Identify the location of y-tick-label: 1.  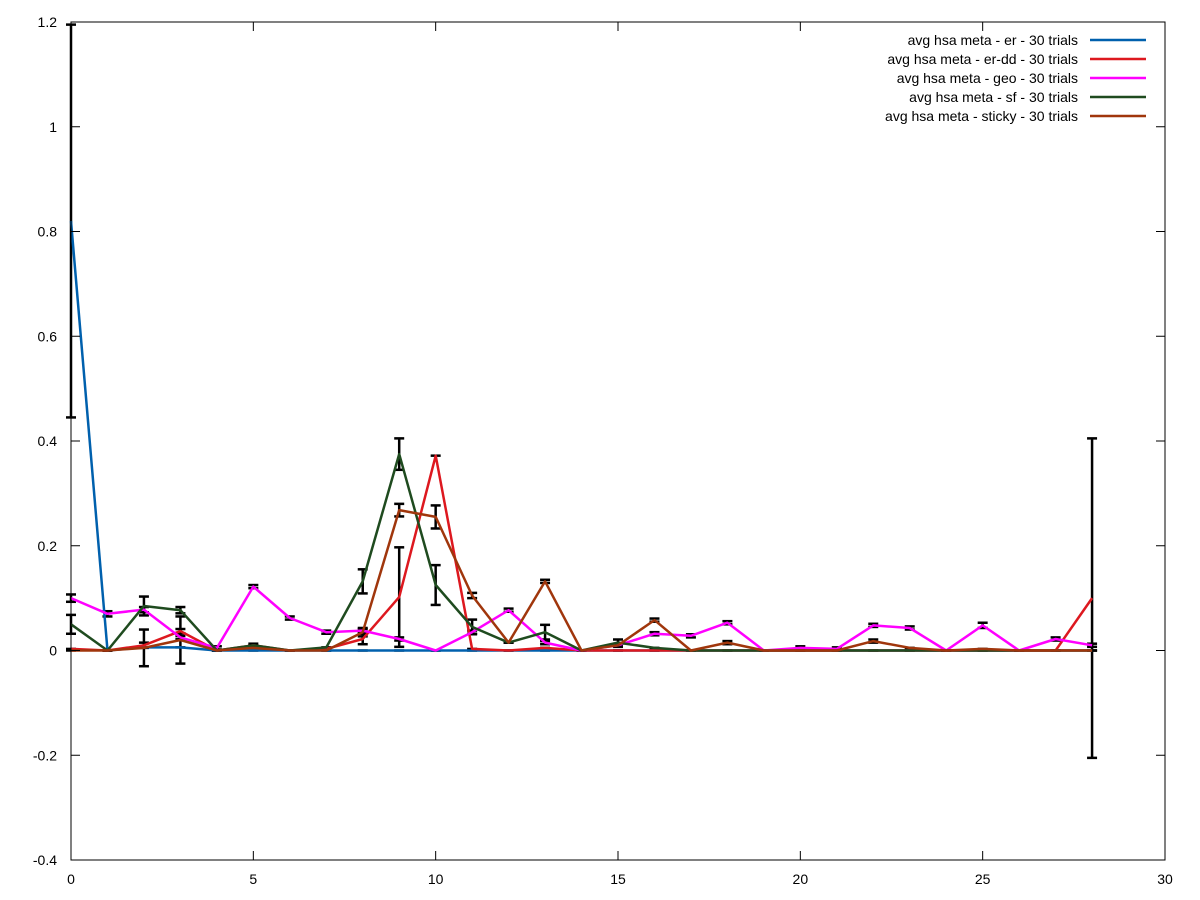
(53, 127).